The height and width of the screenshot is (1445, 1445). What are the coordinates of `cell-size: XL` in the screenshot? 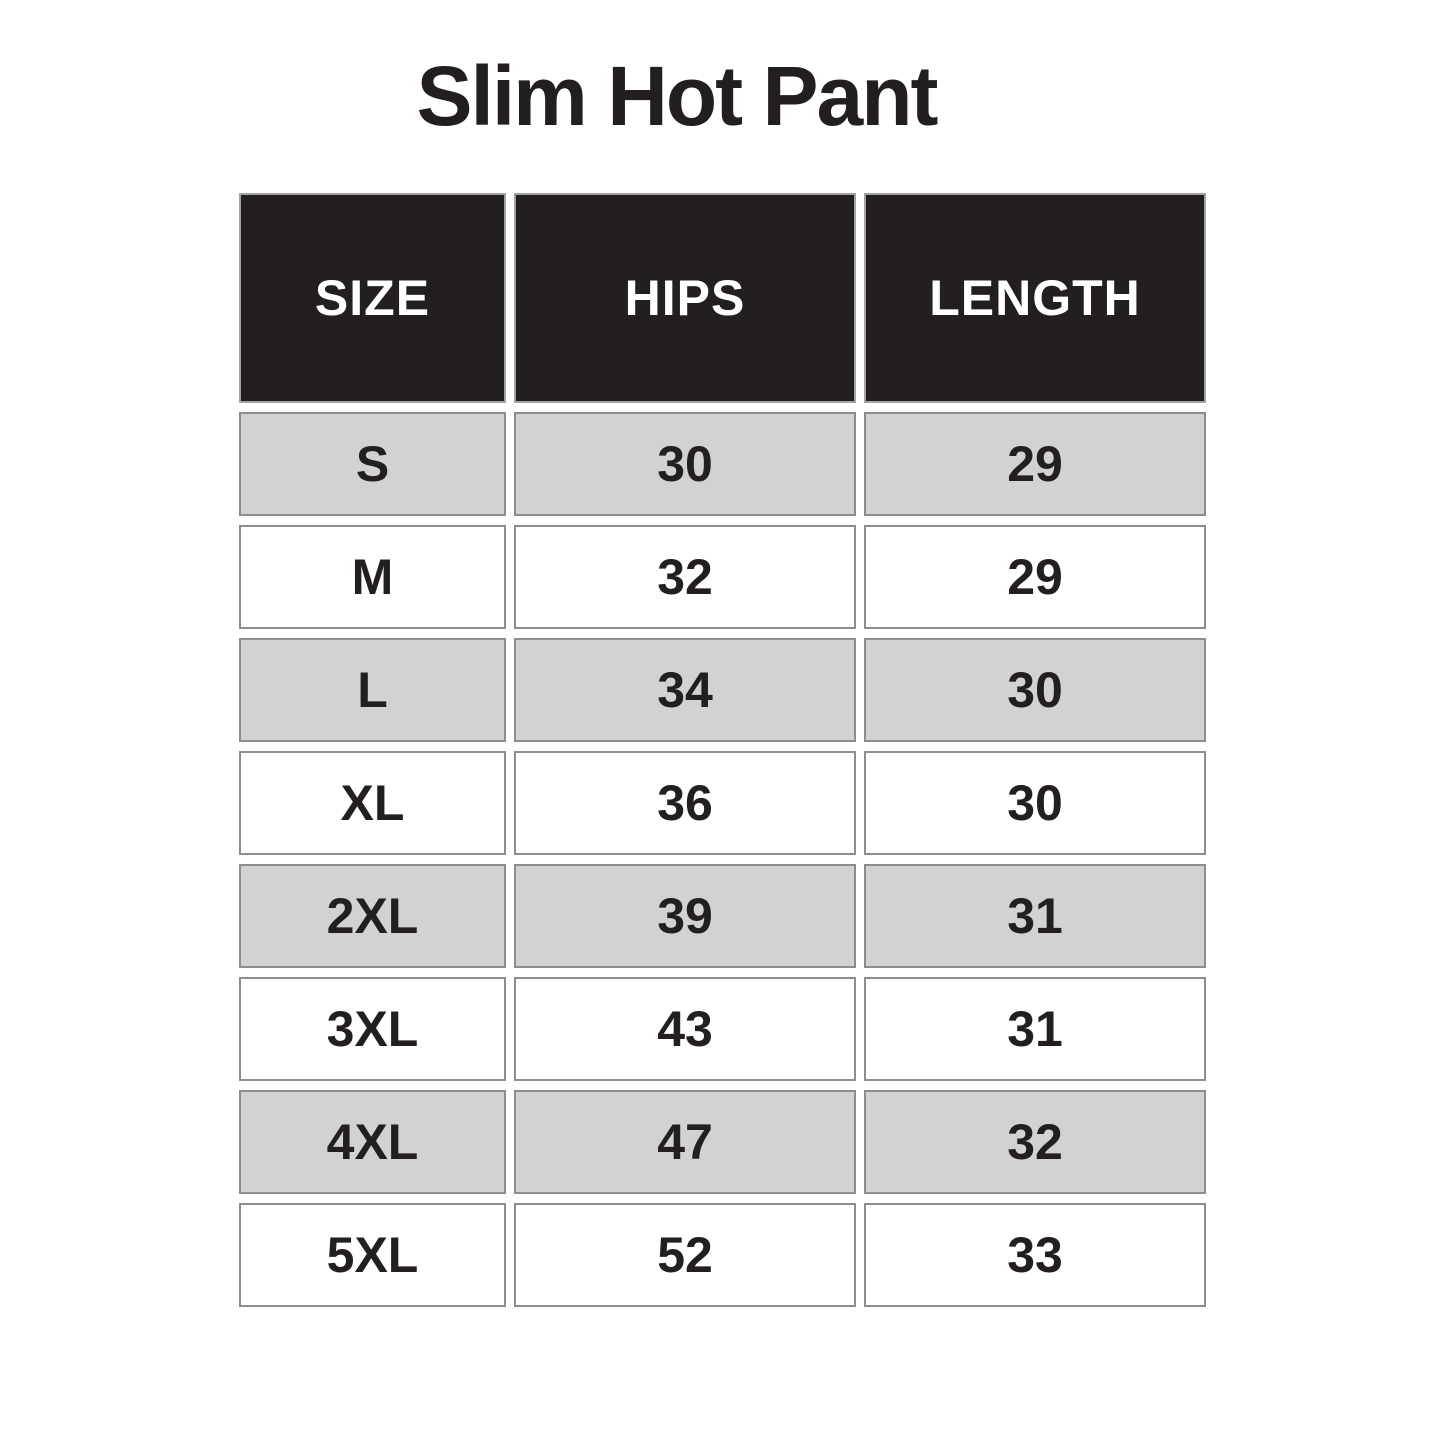 It's located at (372, 803).